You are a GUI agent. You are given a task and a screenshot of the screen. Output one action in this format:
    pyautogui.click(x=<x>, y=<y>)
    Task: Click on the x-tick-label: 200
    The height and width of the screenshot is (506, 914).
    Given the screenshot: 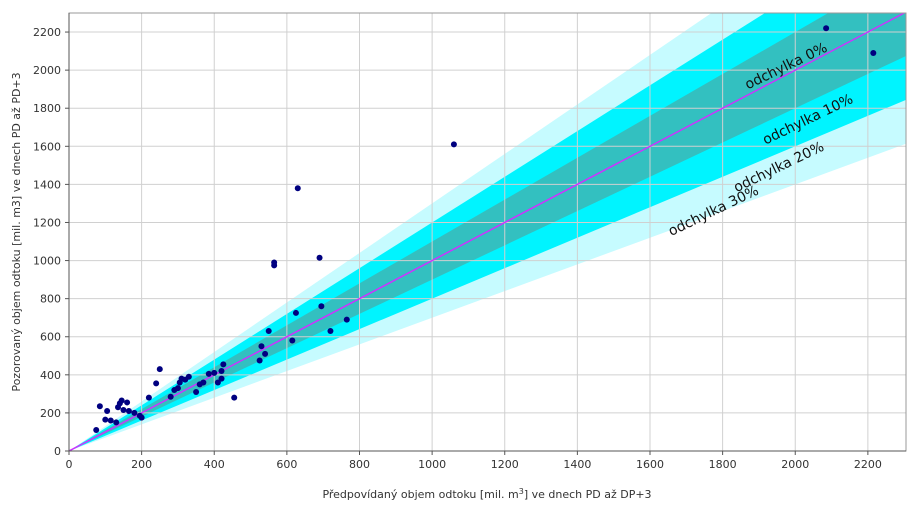 What is the action you would take?
    pyautogui.click(x=141, y=464)
    